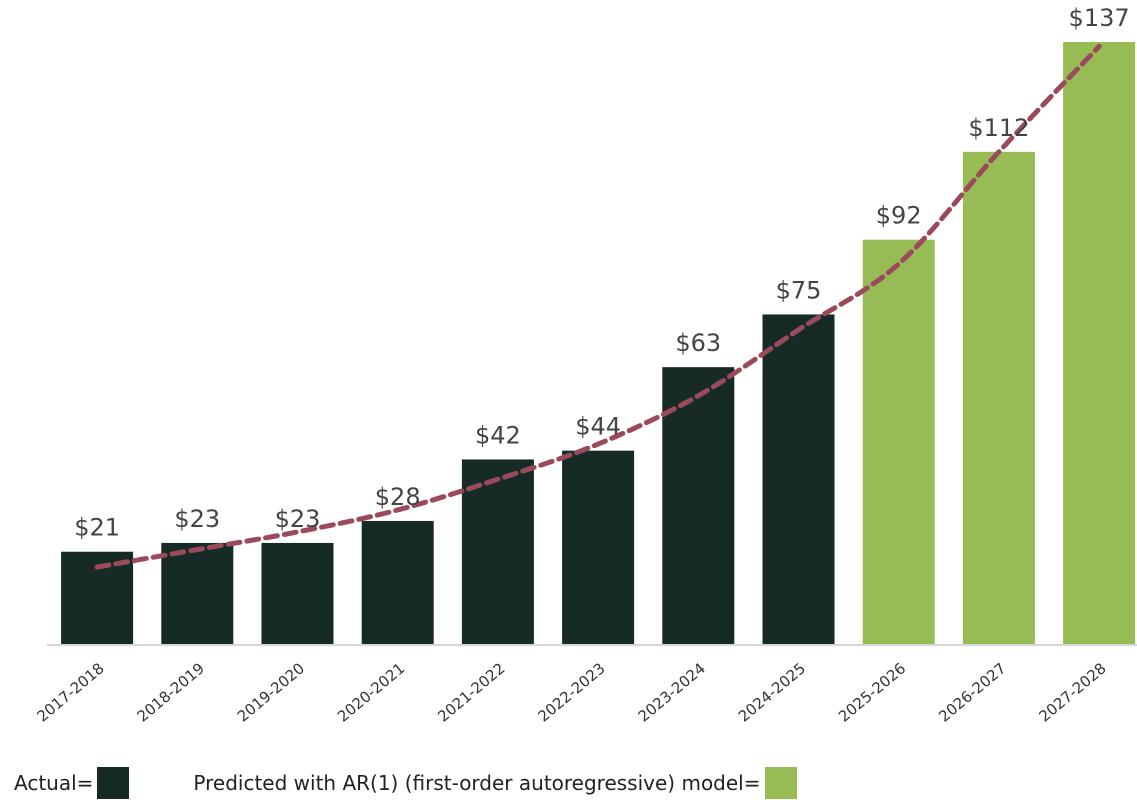  What do you see at coordinates (998, 128) in the screenshot?
I see `value-label-2026-2027: $112` at bounding box center [998, 128].